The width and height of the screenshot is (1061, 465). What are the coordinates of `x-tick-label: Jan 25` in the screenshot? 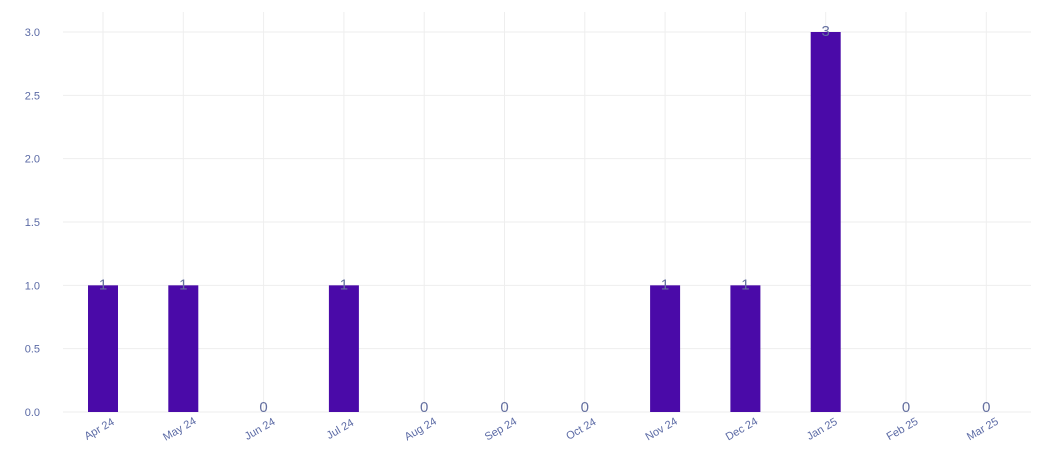 It's located at (822, 429).